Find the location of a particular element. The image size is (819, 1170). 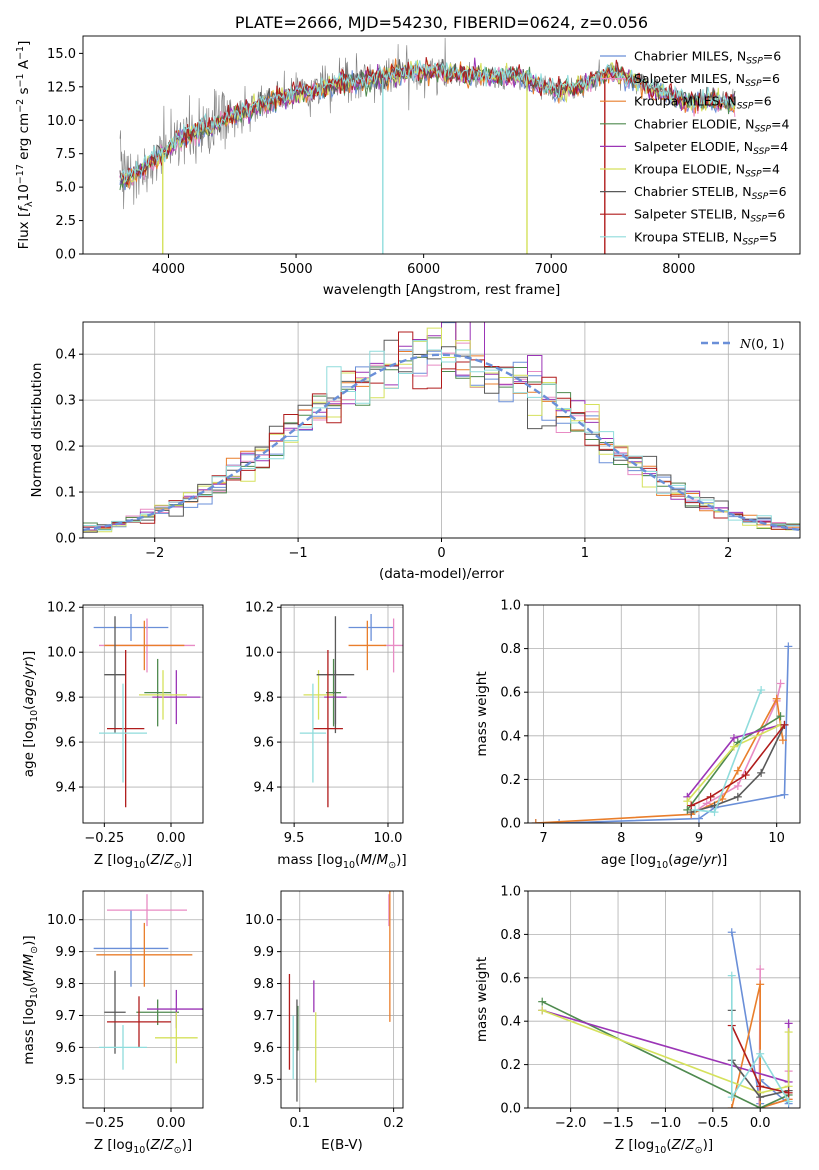

x-tick-label: −0.5 is located at coordinates (713, 1123).